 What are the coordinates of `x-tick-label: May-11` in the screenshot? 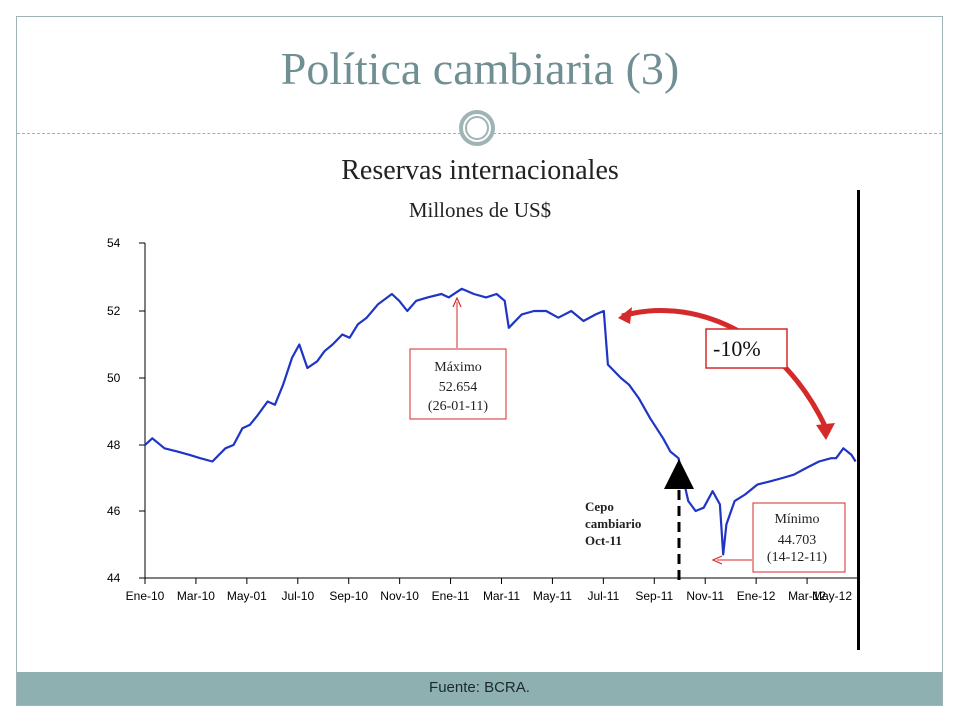 It's located at (552, 596).